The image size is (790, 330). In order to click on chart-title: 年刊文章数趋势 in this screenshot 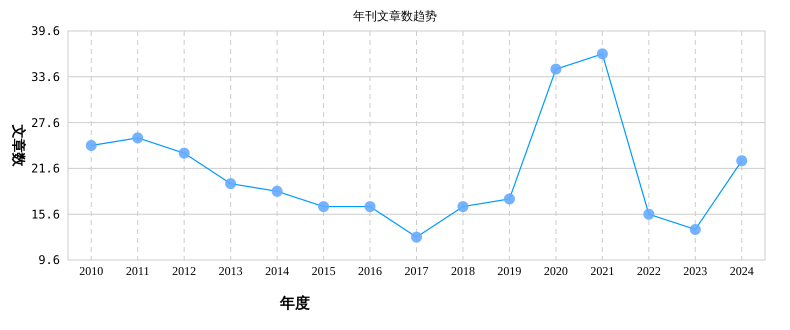, I will do `click(395, 16)`.